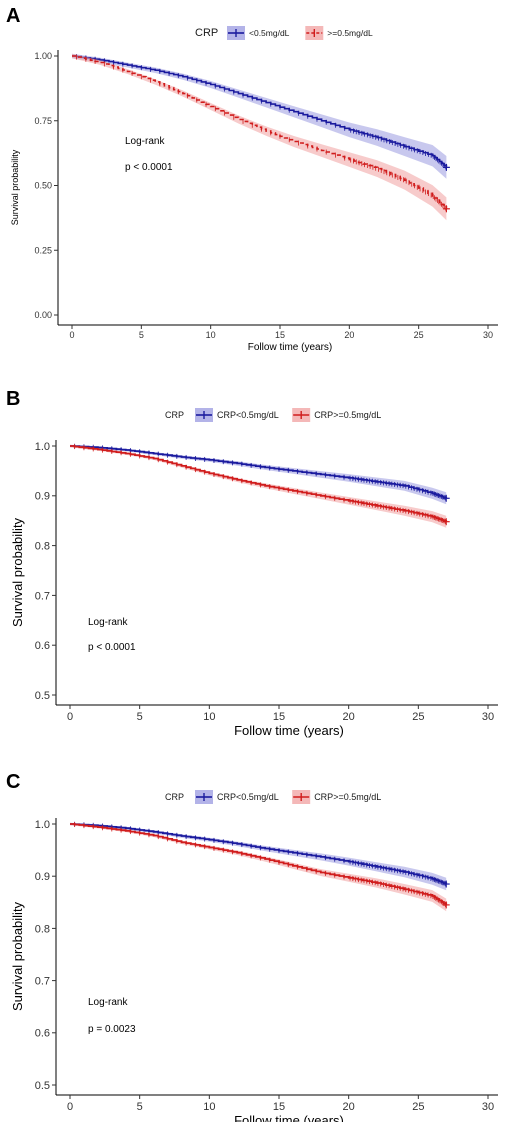 The image size is (512, 1122). I want to click on y-tick-label: 0.75, so click(43, 121).